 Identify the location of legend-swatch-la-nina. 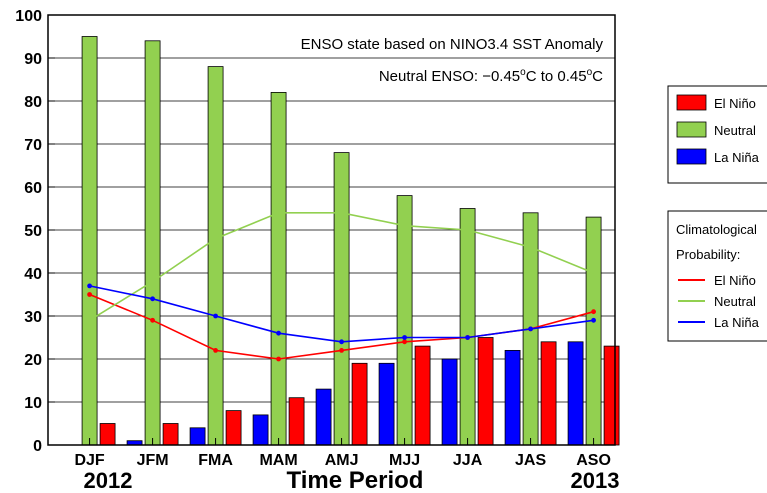
(691, 156).